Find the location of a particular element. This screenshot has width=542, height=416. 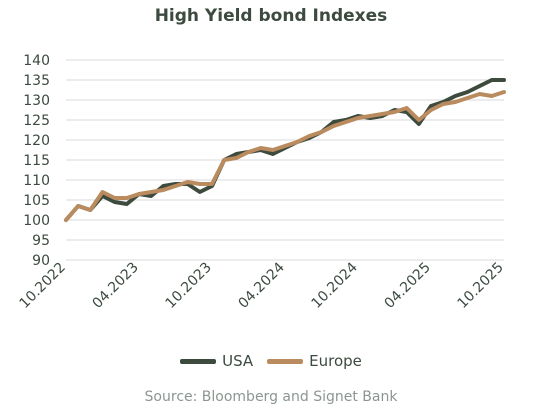

legend: USA Europe is located at coordinates (271, 361).